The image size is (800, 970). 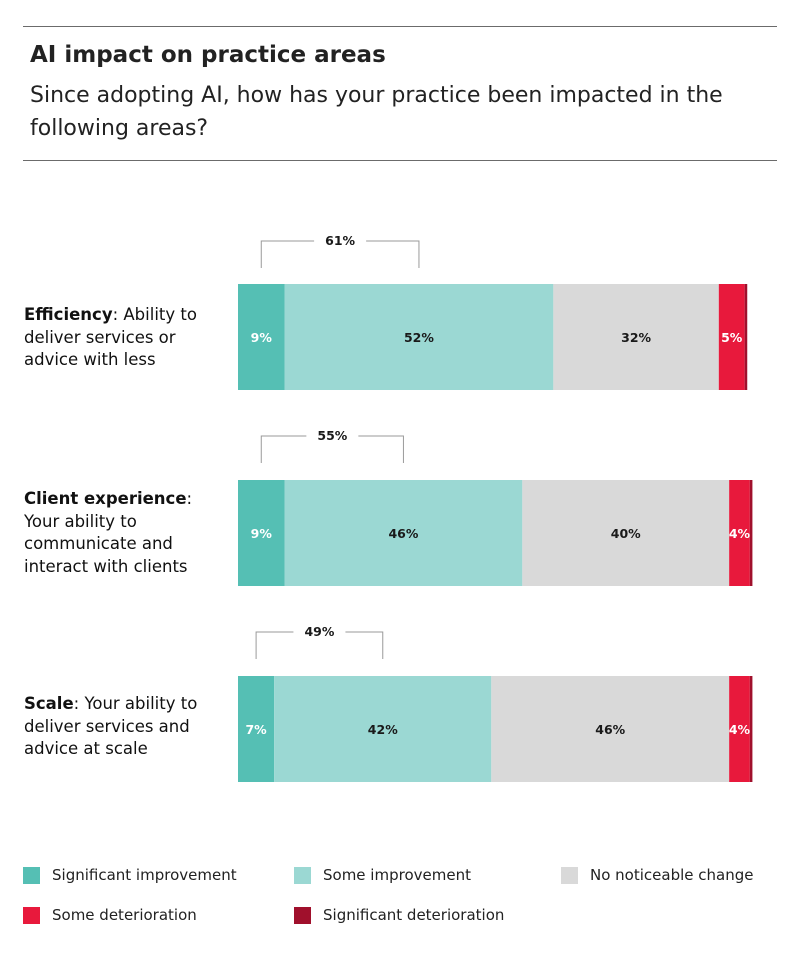 I want to click on legend-label: Significant improvement, so click(x=144, y=875).